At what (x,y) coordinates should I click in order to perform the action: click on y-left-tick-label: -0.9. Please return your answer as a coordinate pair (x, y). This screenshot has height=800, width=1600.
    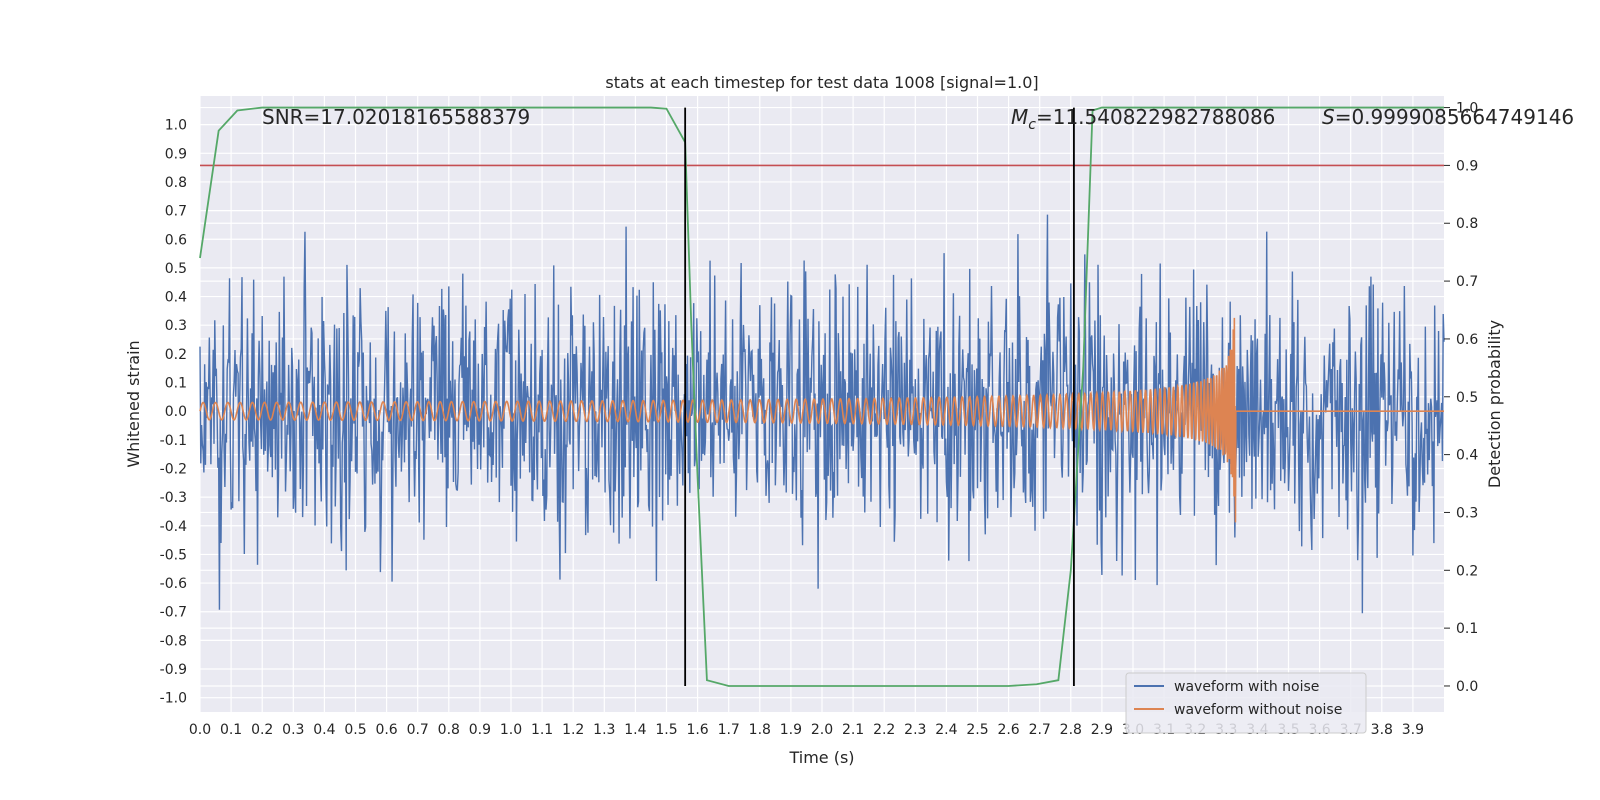
    Looking at the image, I should click on (173, 670).